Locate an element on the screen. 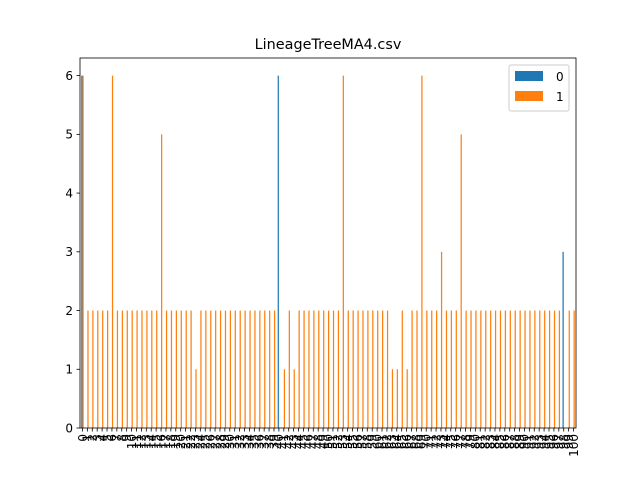 This screenshot has width=640, height=480. x-tick-label: 3 is located at coordinates (97, 438).